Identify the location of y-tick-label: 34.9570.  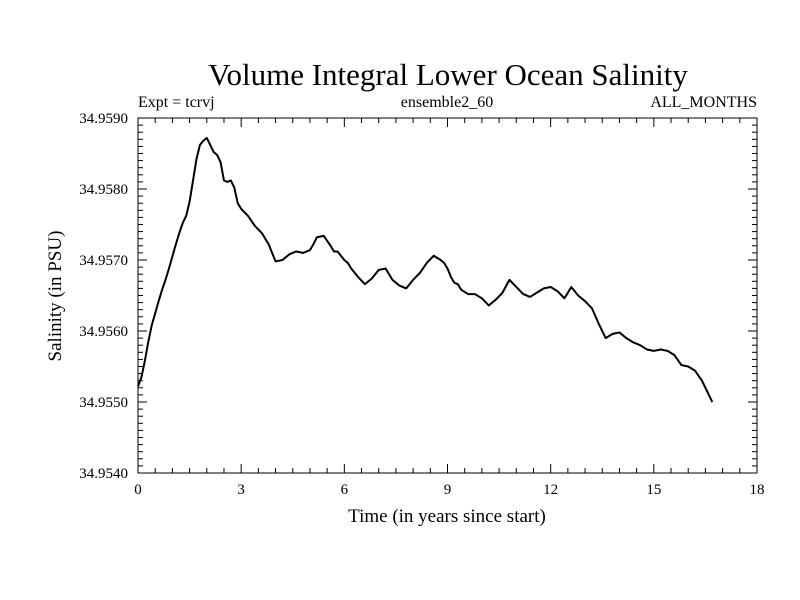
(103, 261).